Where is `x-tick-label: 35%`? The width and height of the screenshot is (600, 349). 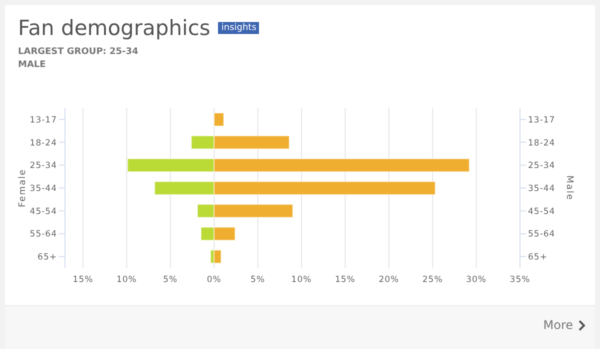
x-tick-label: 35% is located at coordinates (520, 280).